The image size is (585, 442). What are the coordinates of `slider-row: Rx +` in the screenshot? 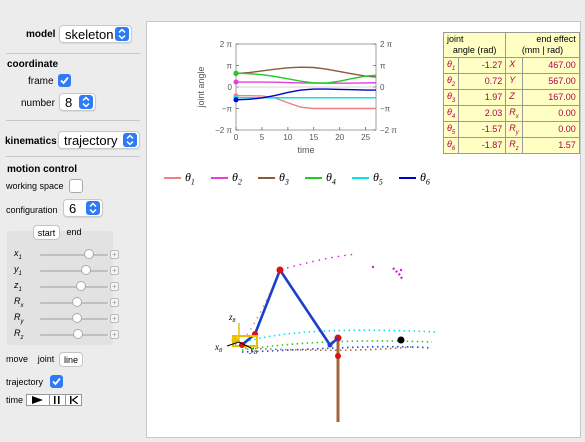 It's located at (74, 303).